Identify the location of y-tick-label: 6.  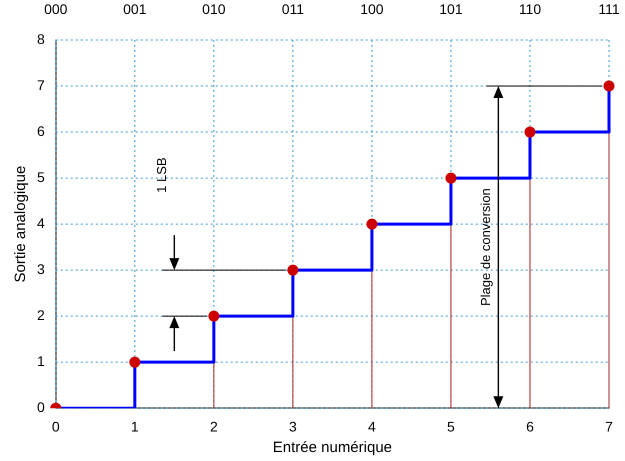
(40, 130).